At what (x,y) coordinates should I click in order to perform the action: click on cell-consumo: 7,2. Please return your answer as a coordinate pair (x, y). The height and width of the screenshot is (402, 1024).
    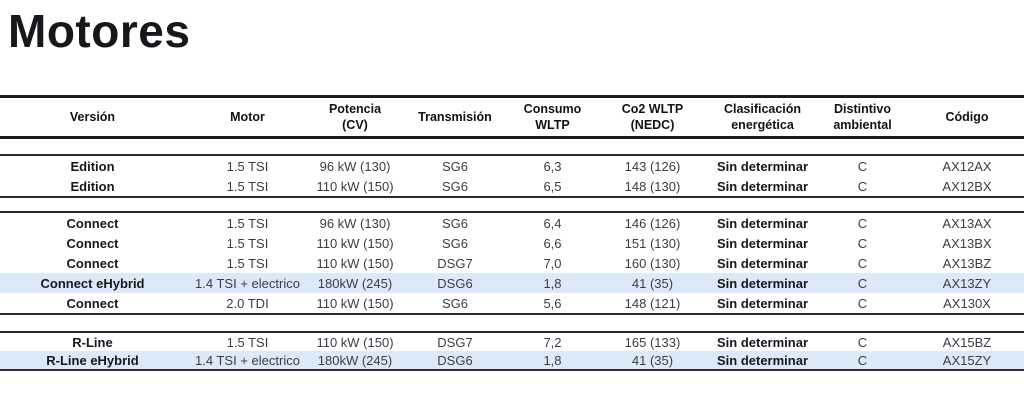
    Looking at the image, I should click on (552, 342).